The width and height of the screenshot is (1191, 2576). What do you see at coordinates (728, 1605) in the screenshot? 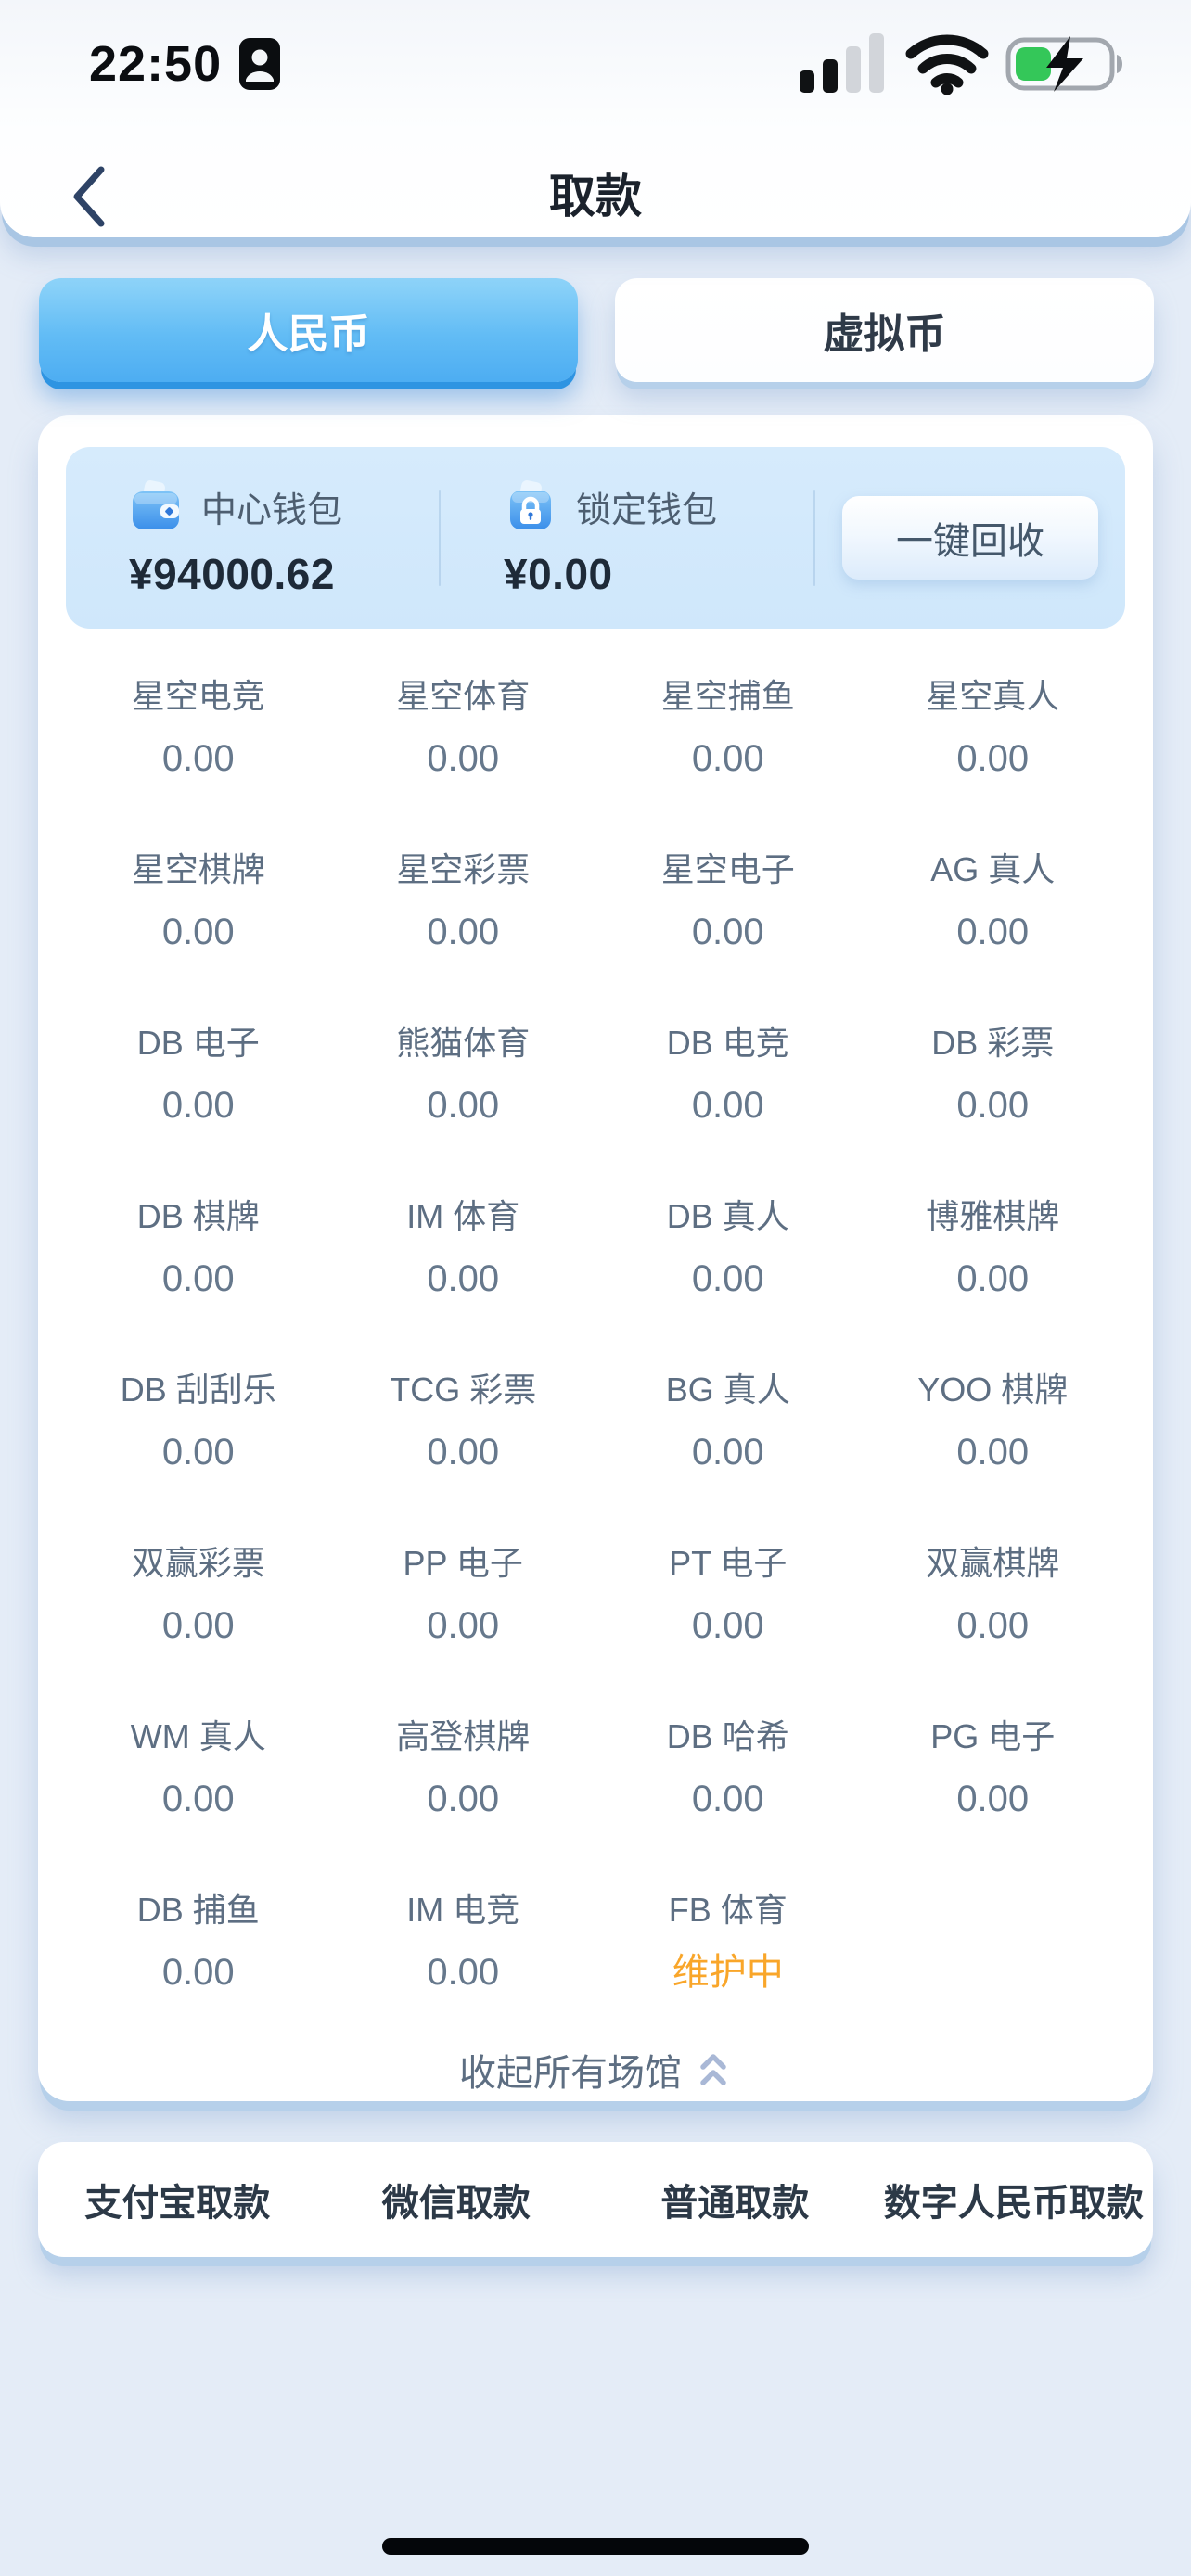
I see `venue-cell: PT 电子 0.00` at bounding box center [728, 1605].